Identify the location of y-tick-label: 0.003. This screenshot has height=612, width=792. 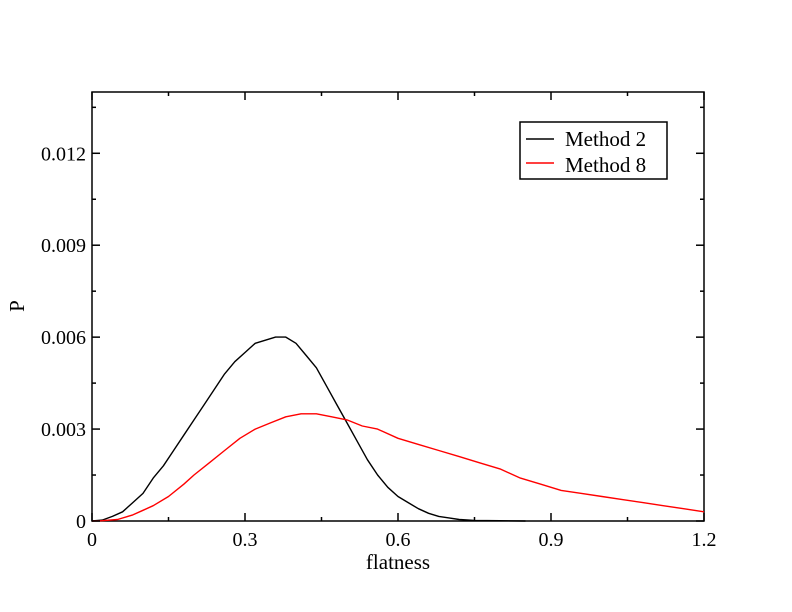
(63, 430).